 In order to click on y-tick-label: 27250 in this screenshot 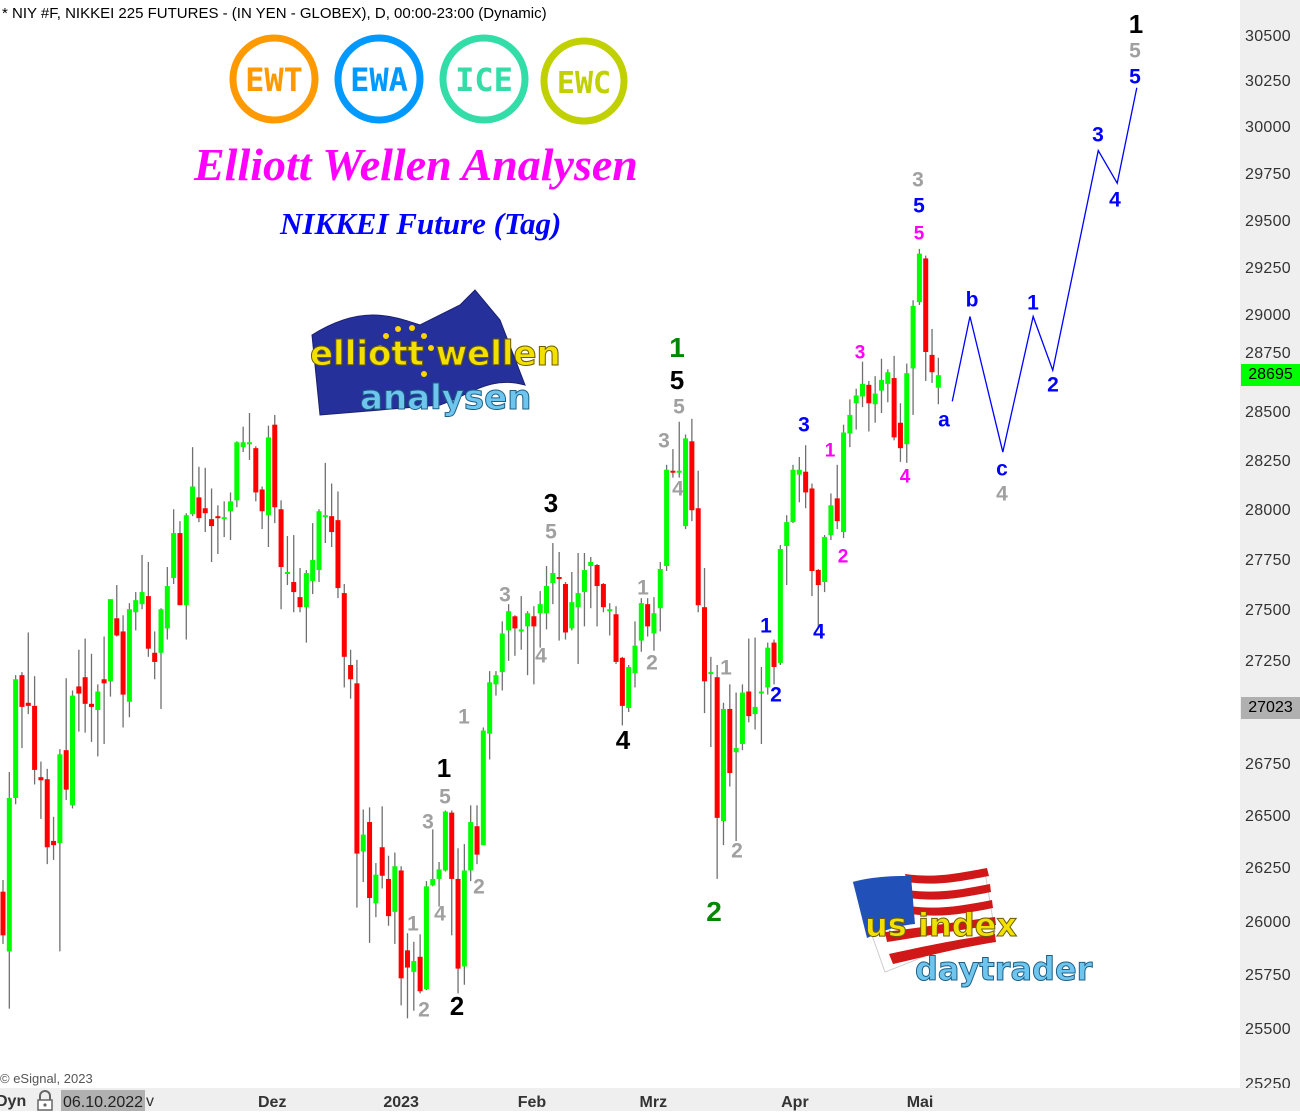, I will do `click(1268, 661)`.